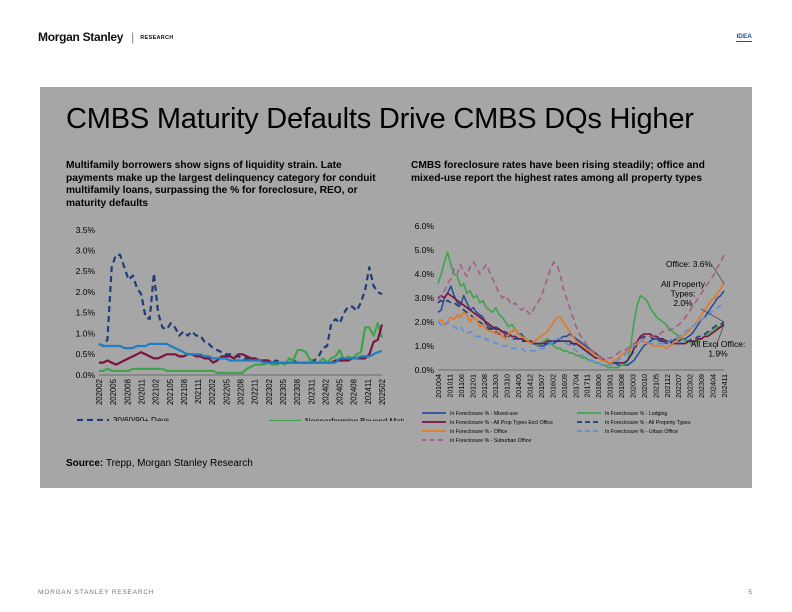  What do you see at coordinates (713, 386) in the screenshot?
I see `x-tick-label: 202404` at bounding box center [713, 386].